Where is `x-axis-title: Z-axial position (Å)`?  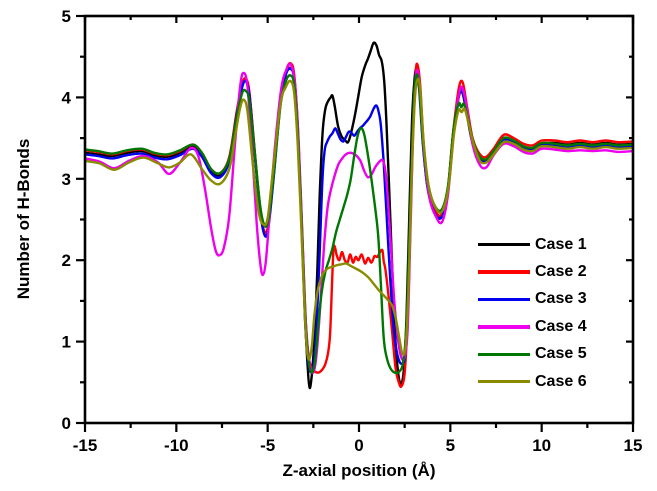
x-axis-title: Z-axial position (Å) is located at coordinates (359, 470).